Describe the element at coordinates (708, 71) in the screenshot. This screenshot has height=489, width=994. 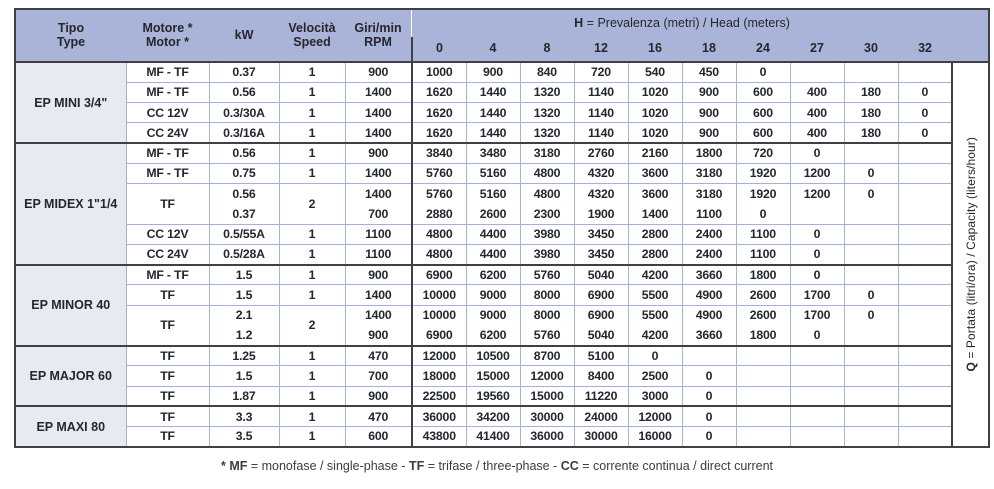
I see `capacity-cell: 450` at that location.